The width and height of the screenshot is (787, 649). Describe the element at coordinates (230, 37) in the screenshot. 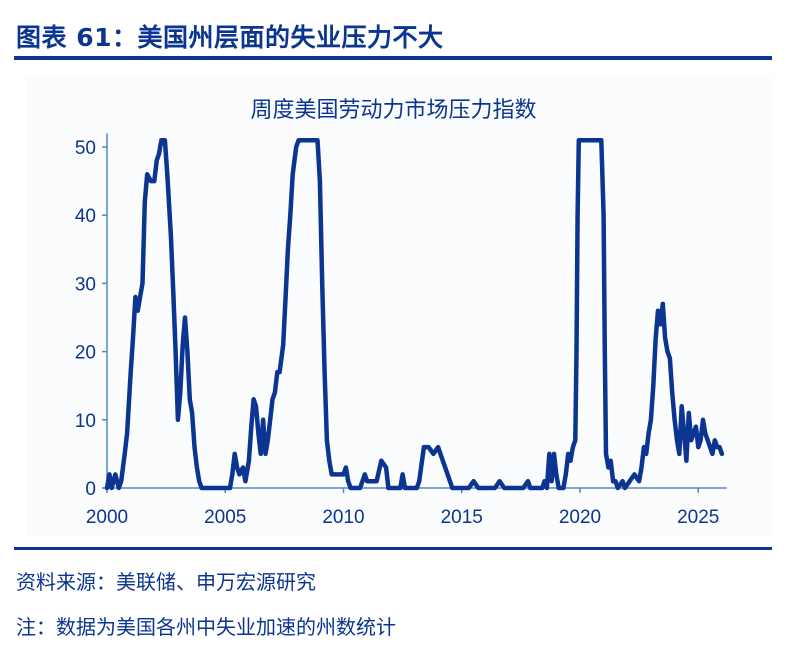

I see `figure-title: 图表 61：美国州层面的失业压力不大` at that location.